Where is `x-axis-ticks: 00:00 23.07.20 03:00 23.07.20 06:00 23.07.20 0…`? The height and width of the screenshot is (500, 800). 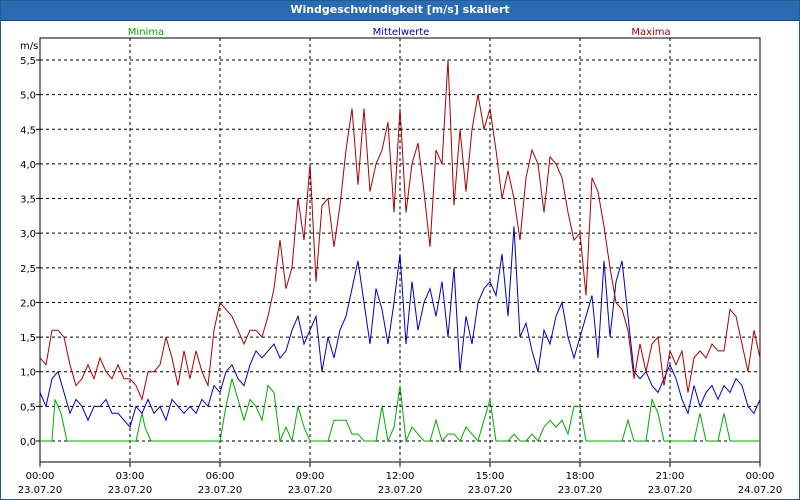 x-axis-ticks: 00:00 23.07.20 03:00 23.07.20 06:00 23.07.20 0… is located at coordinates (400, 479).